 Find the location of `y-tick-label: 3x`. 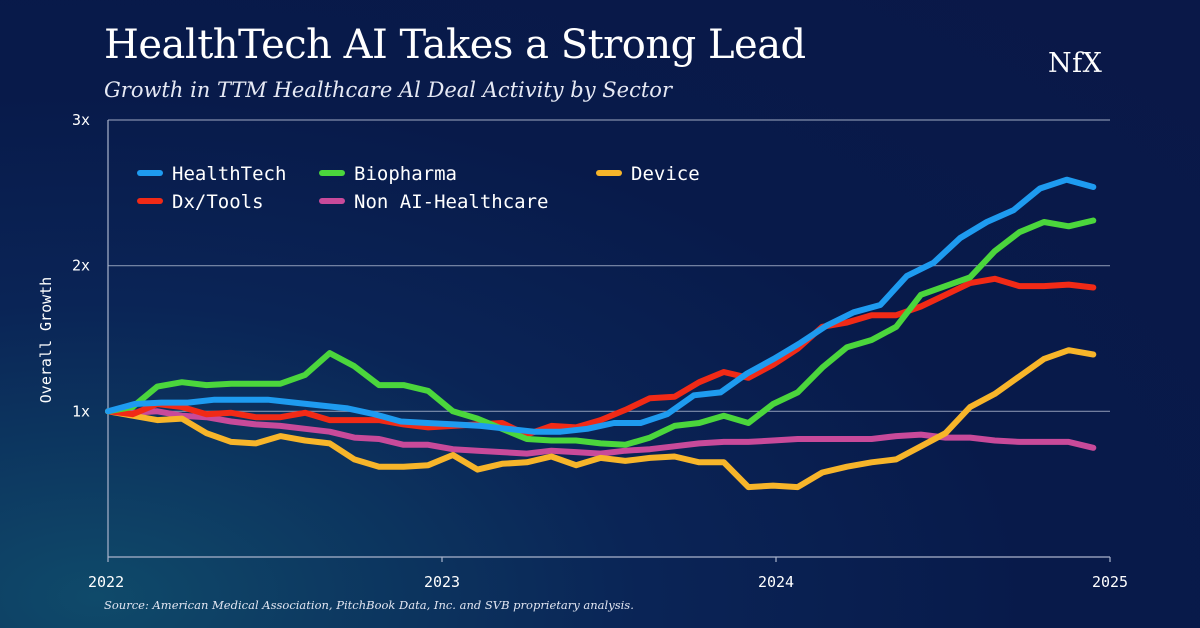

y-tick-label: 3x is located at coordinates (81, 120).